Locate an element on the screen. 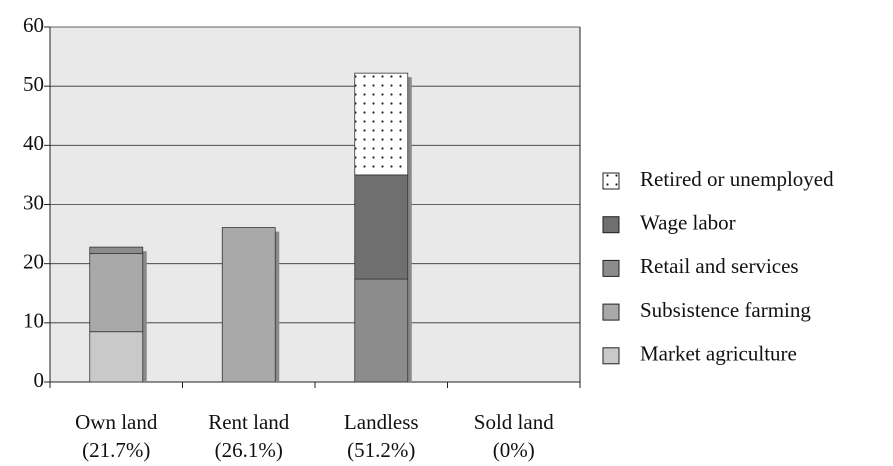 The image size is (893, 466). y-tick-label: 10 is located at coordinates (33, 321).